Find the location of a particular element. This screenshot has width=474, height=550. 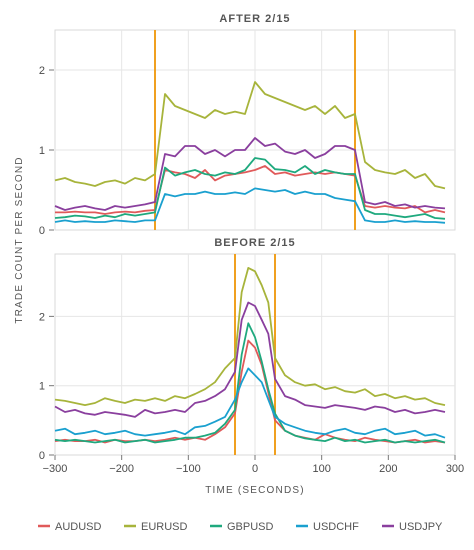

x-tick-label: −200 is located at coordinates (121, 469).